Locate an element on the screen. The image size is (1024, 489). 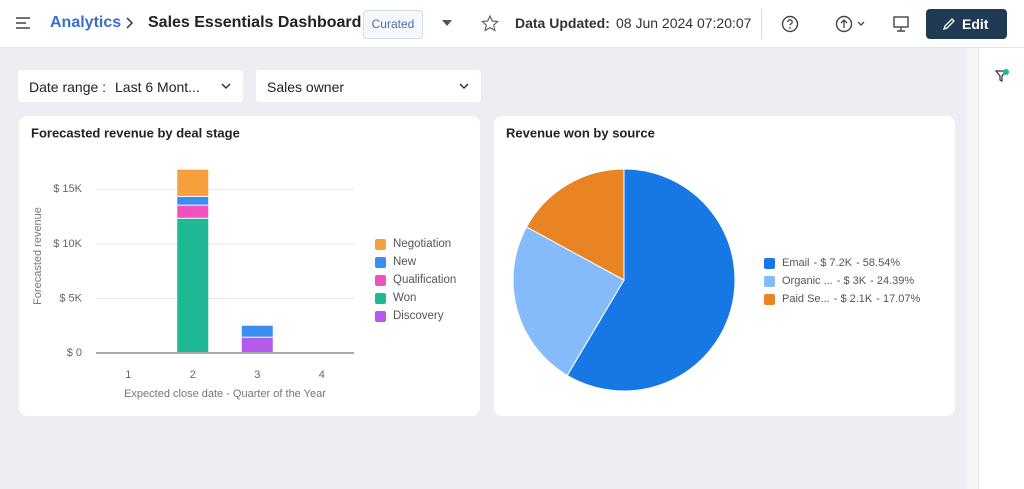
legend-item: Organic ... $ 3K 24.39% is located at coordinates (844, 281).